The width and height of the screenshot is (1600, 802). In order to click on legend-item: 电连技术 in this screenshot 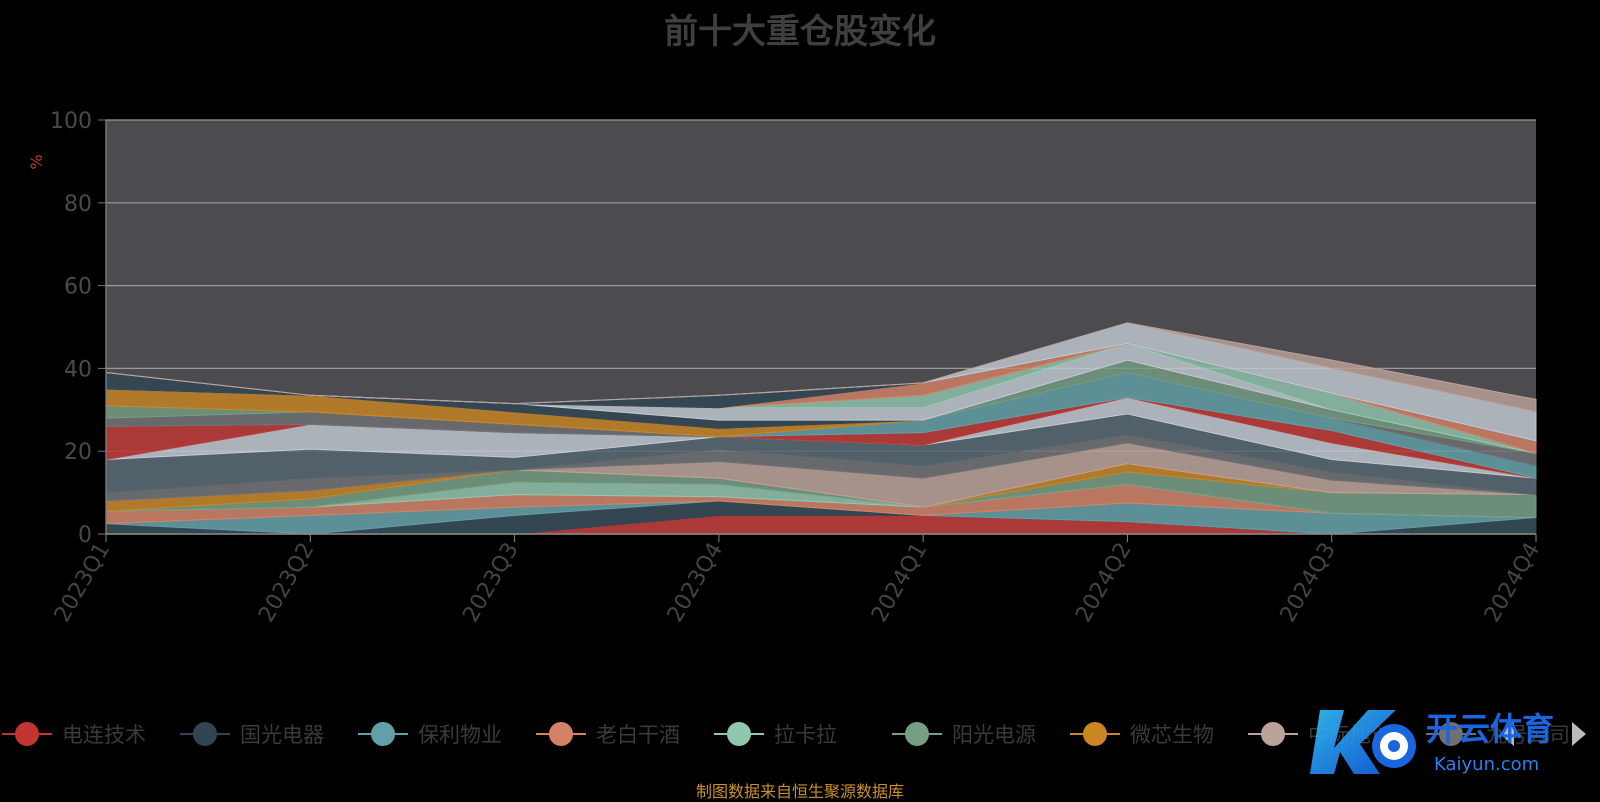, I will do `click(74, 734)`.